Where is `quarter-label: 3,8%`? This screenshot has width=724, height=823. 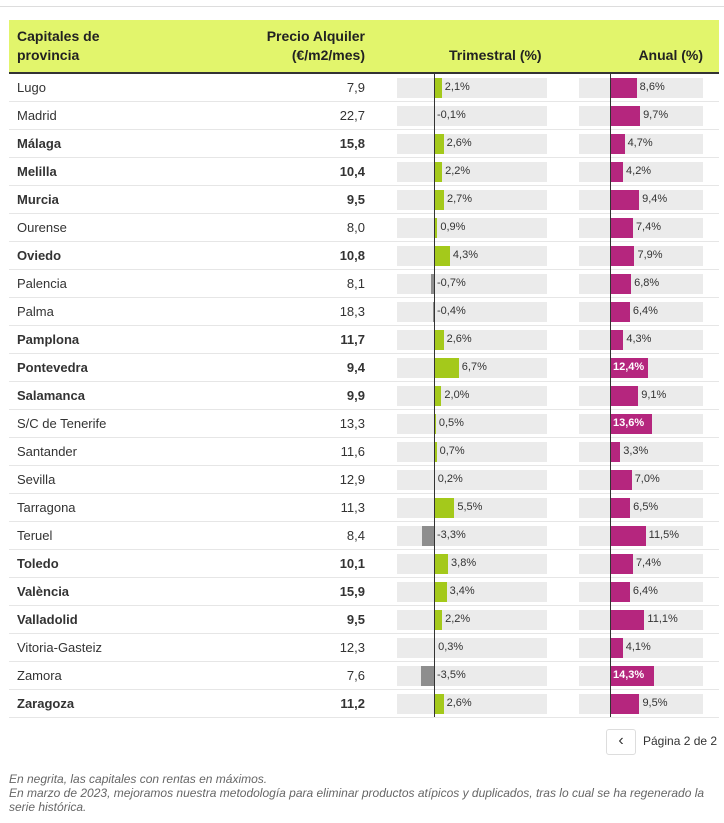
quarter-label: 3,8% is located at coordinates (464, 563).